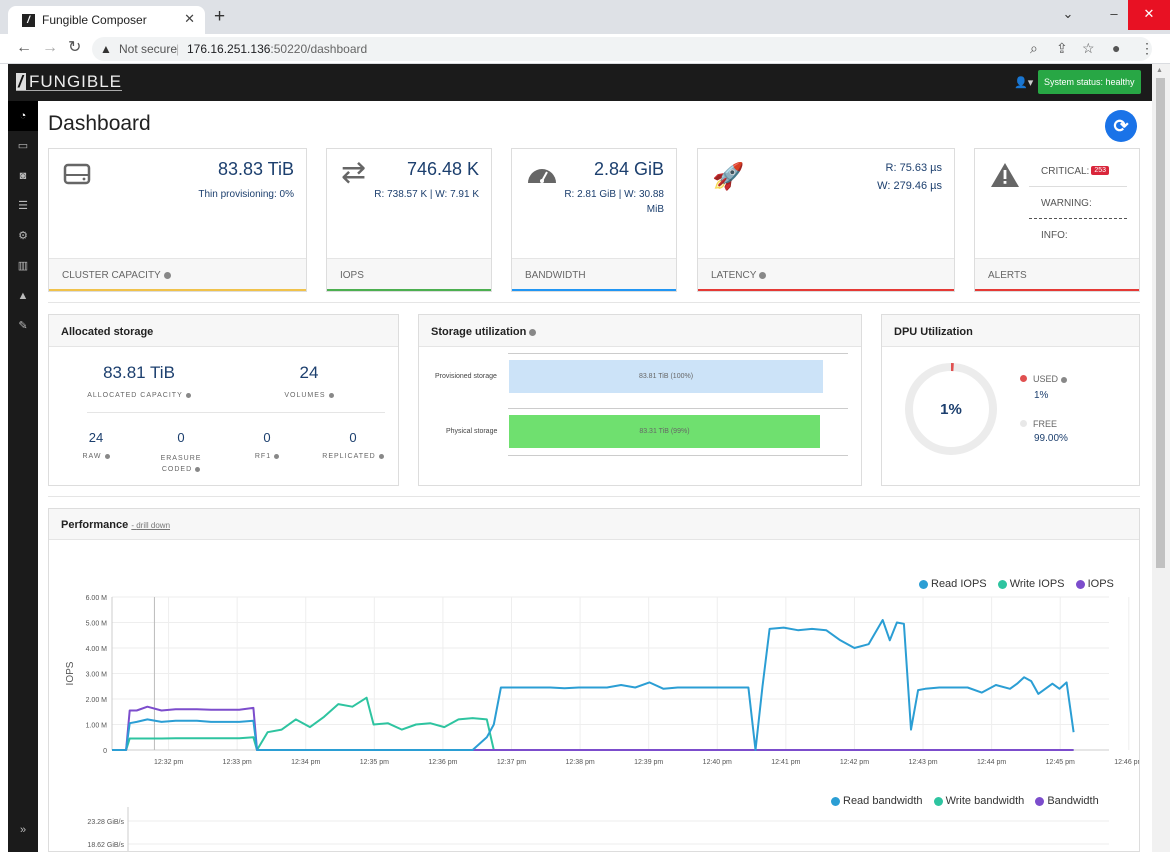 Image resolution: width=1170 pixels, height=852 pixels. What do you see at coordinates (985, 801) in the screenshot?
I see `legend-write-bandwidth: Write bandwidth` at bounding box center [985, 801].